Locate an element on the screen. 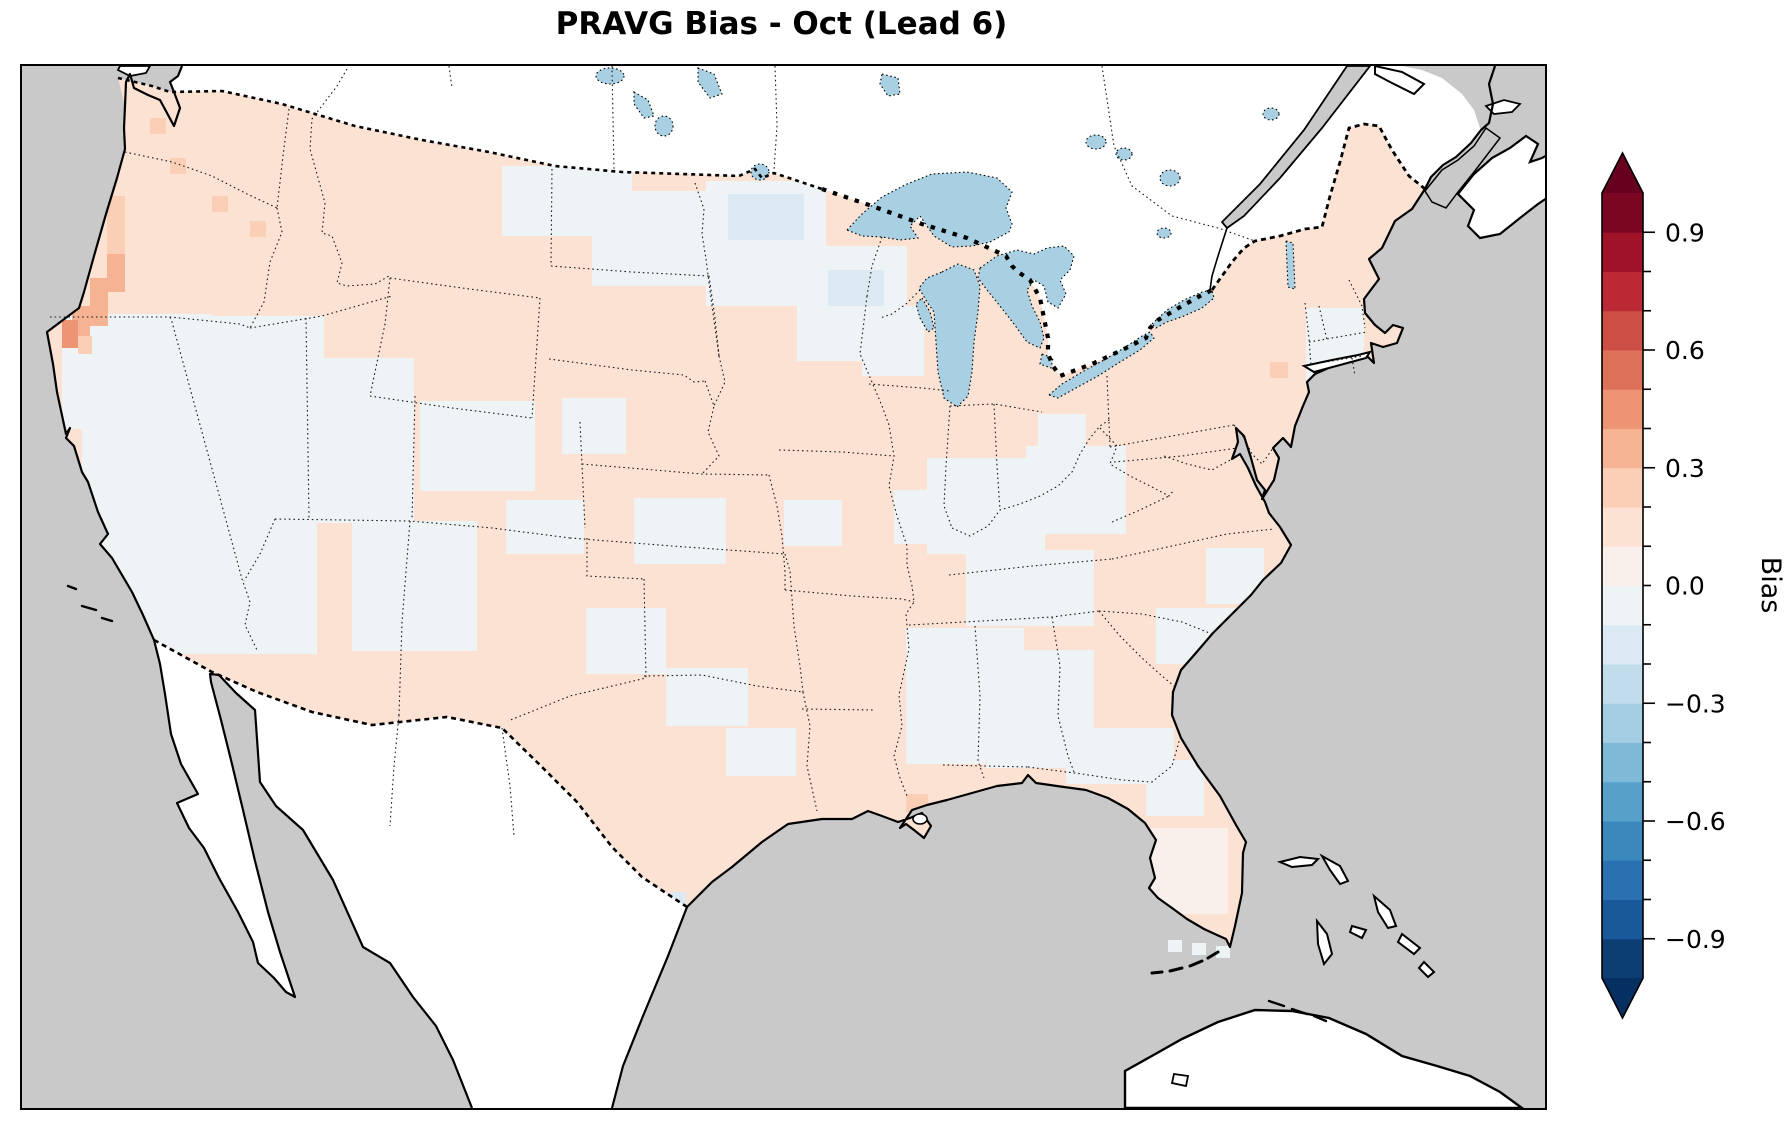  colorbar-tick-label: 0.9 is located at coordinates (1685, 232).